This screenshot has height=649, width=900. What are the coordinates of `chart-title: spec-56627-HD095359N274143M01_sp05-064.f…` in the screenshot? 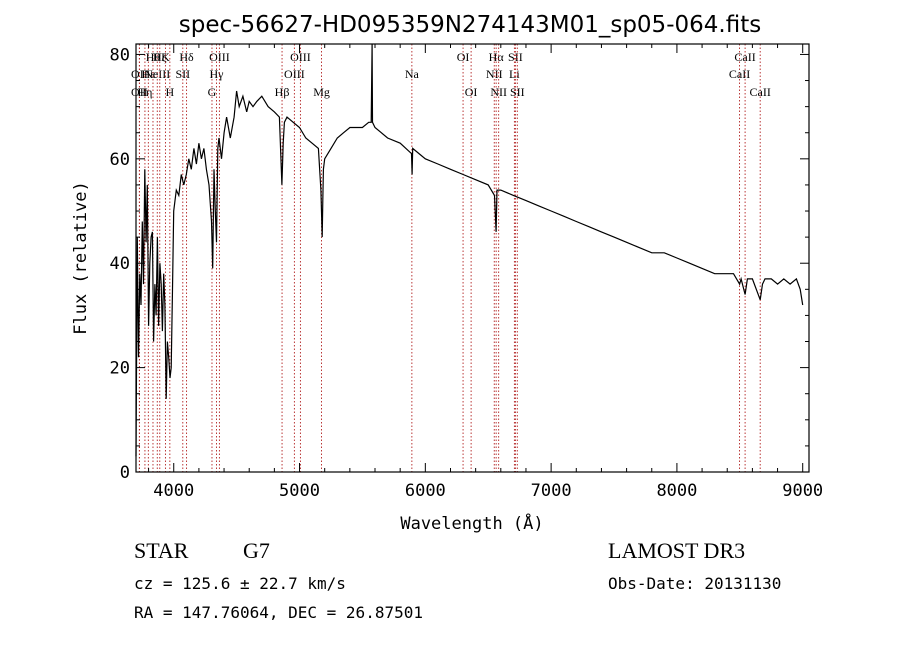 It's located at (470, 25).